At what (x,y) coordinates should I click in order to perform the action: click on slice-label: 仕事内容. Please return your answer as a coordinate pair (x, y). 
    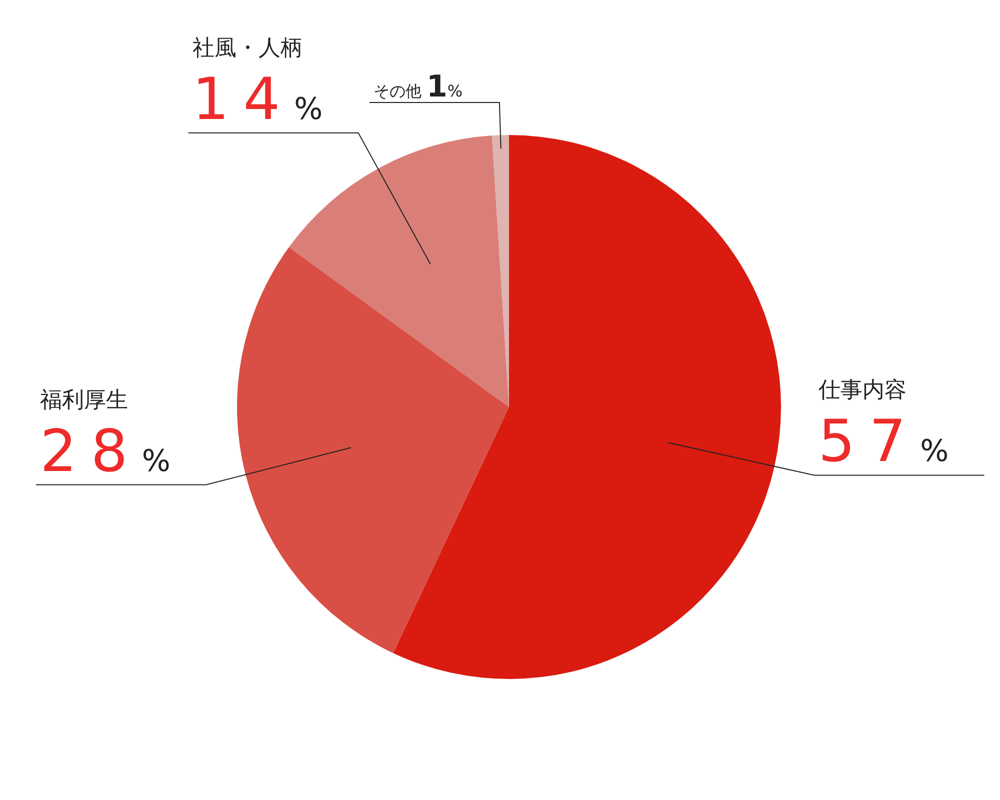
    Looking at the image, I should click on (861, 391).